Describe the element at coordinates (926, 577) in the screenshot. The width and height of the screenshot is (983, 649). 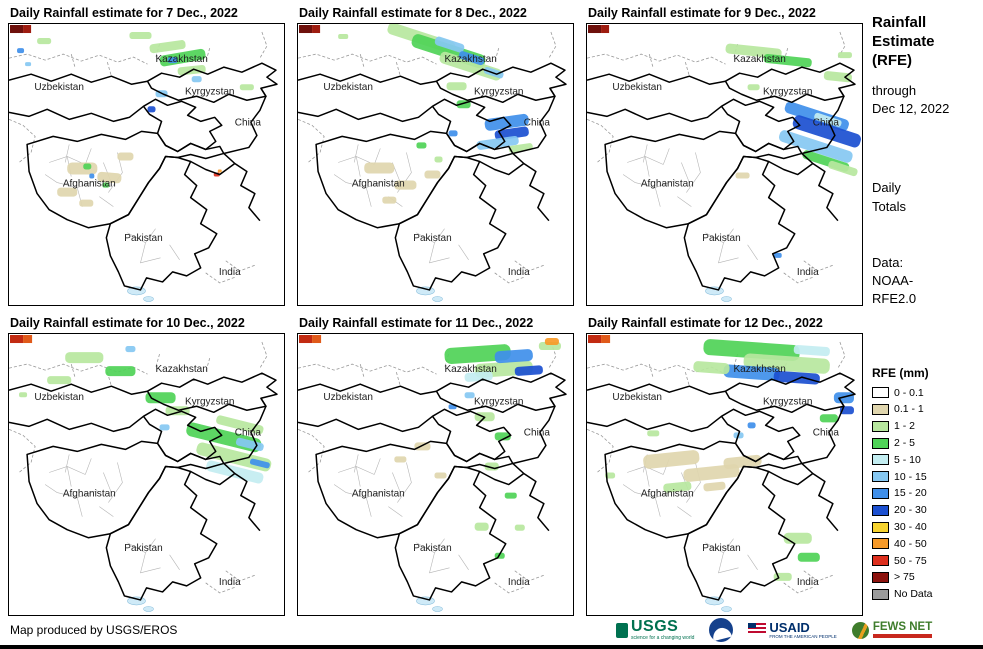
I see `legend-row: > 75` at that location.